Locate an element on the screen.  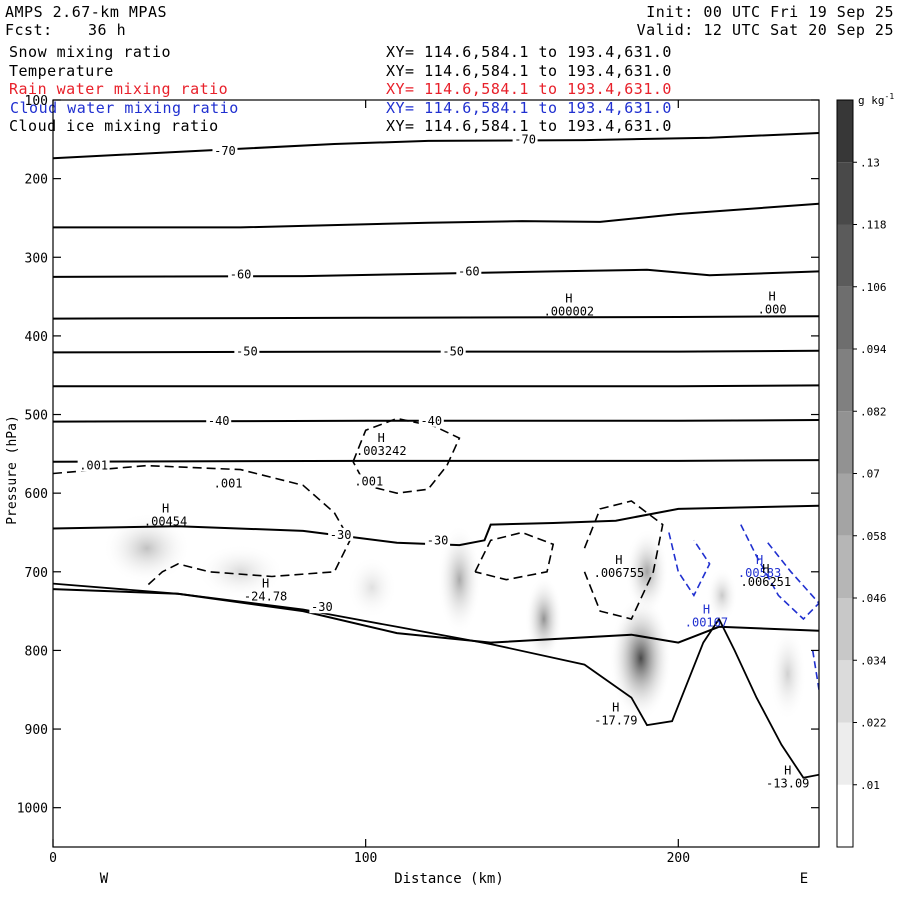
y-tick-label: 800 is located at coordinates (36, 651).